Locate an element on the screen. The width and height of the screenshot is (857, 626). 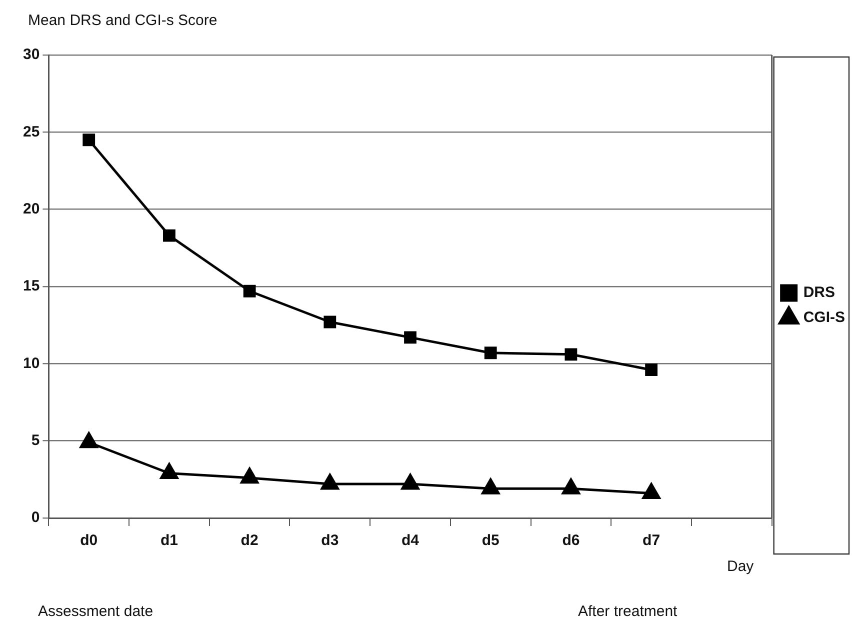
x-tick-label: d3 is located at coordinates (330, 541).